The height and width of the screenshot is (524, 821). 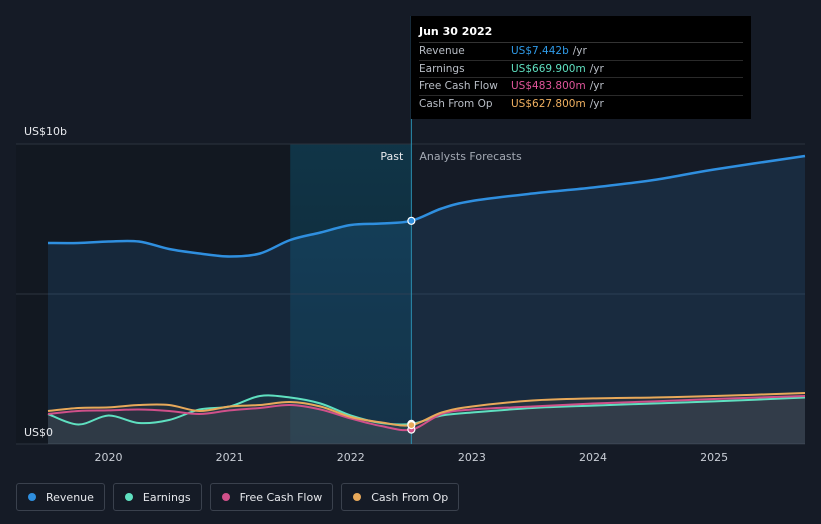 I want to click on x-tick-label: 2023, so click(x=472, y=457).